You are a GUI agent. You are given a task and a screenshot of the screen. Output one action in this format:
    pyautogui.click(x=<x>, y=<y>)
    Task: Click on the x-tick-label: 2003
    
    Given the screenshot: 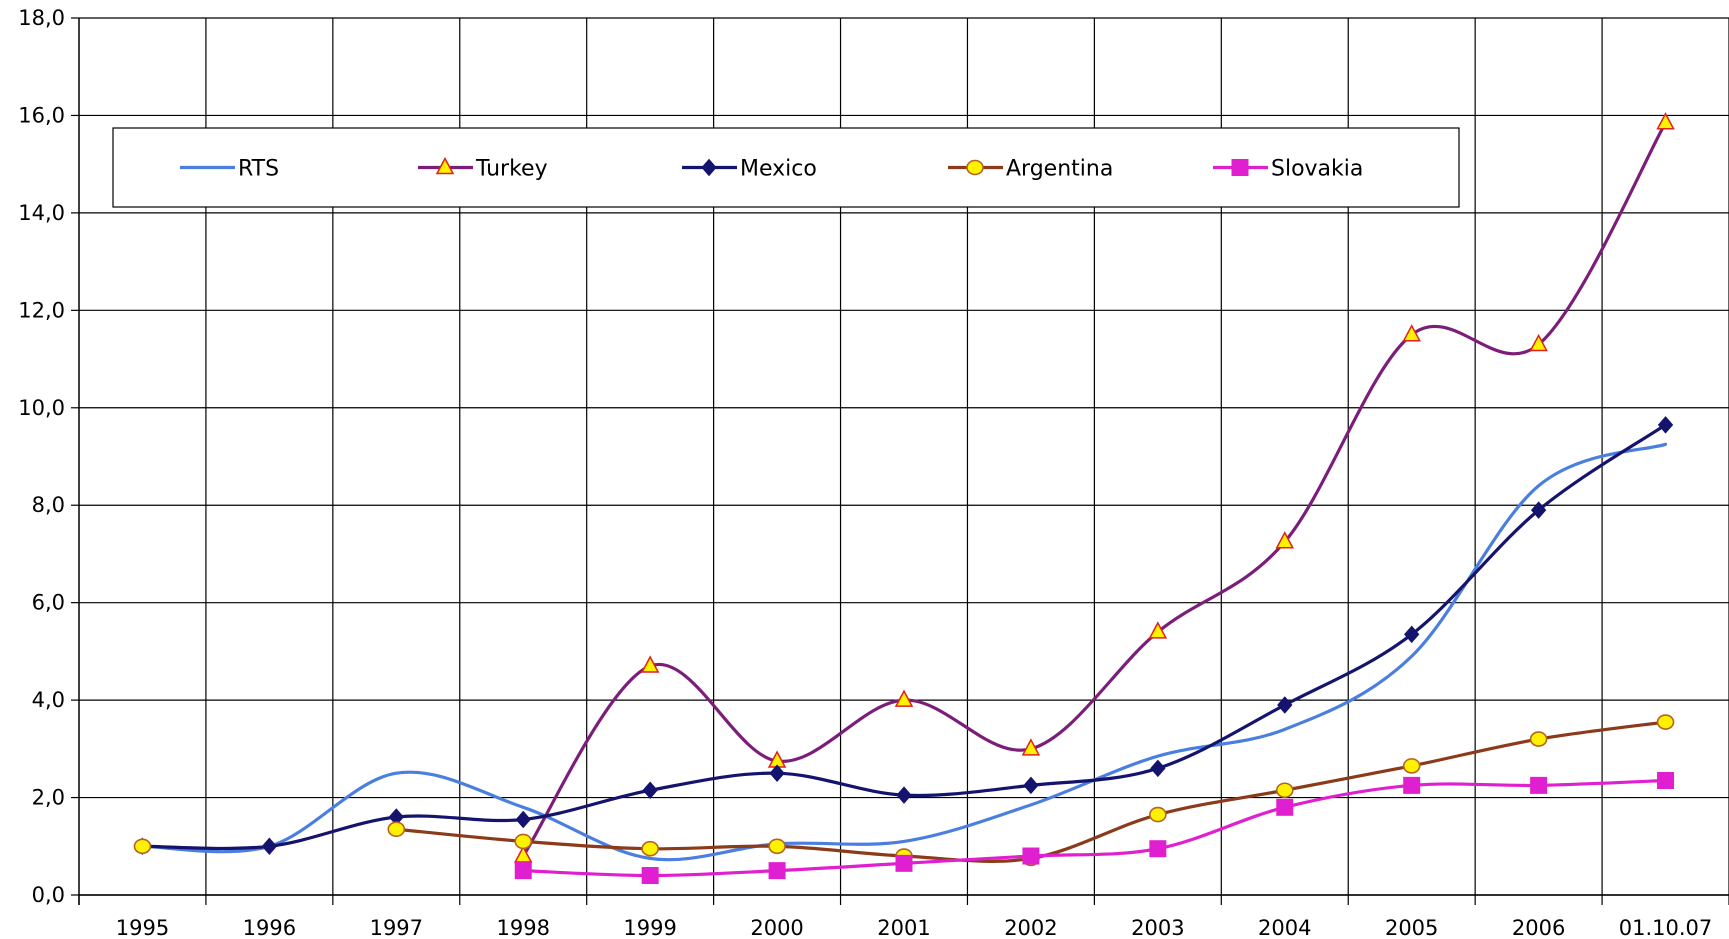 What is the action you would take?
    pyautogui.click(x=1157, y=927)
    